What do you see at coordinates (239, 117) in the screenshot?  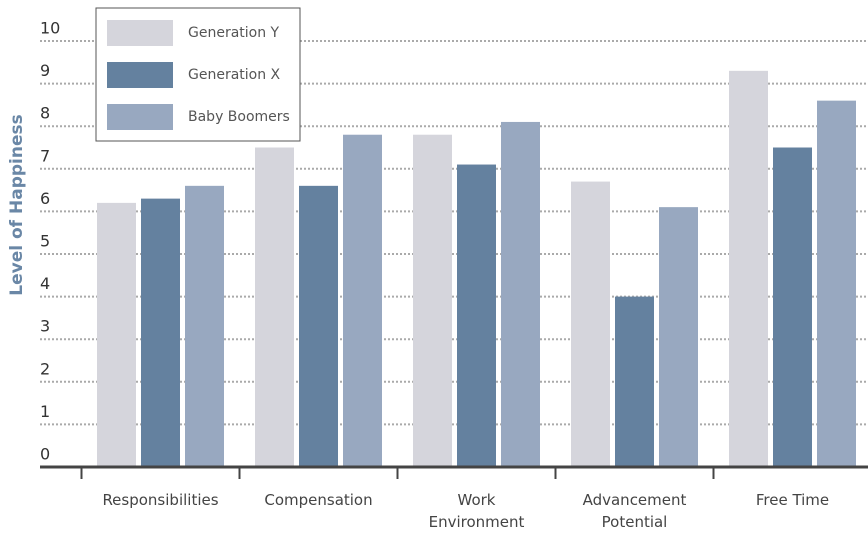 I see `legend-label: Baby Boomers` at bounding box center [239, 117].